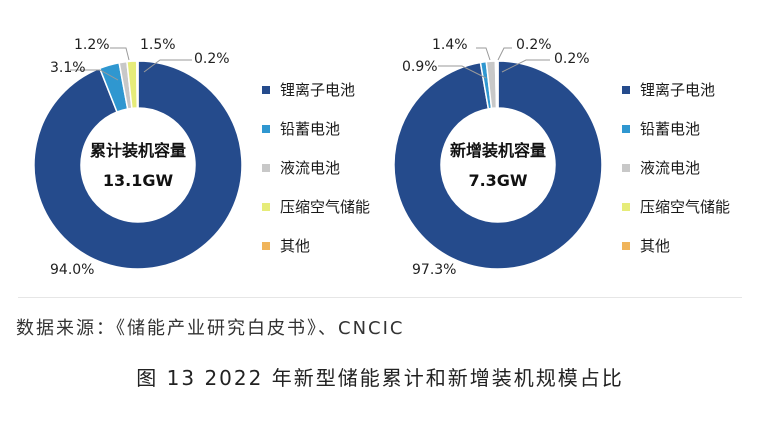 Image resolution: width=760 pixels, height=428 pixels. I want to click on source-note: 数据来源：《储能产业研究白皮书》、CNCIC, so click(210, 328).